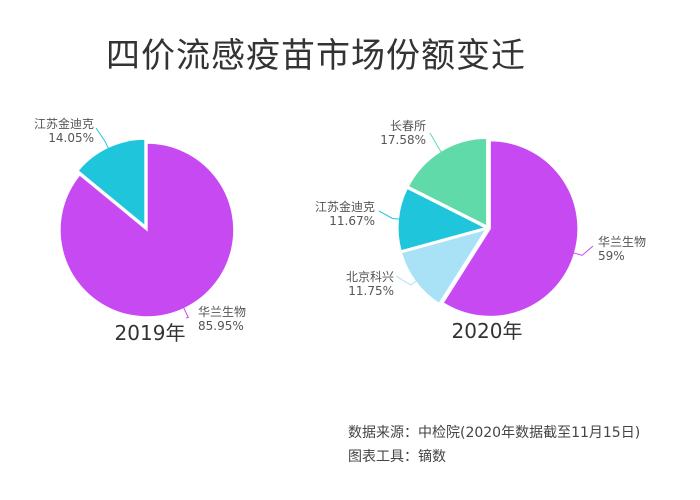  What do you see at coordinates (221, 326) in the screenshot?
I see `pie1-label-value-0: 85.95%` at bounding box center [221, 326].